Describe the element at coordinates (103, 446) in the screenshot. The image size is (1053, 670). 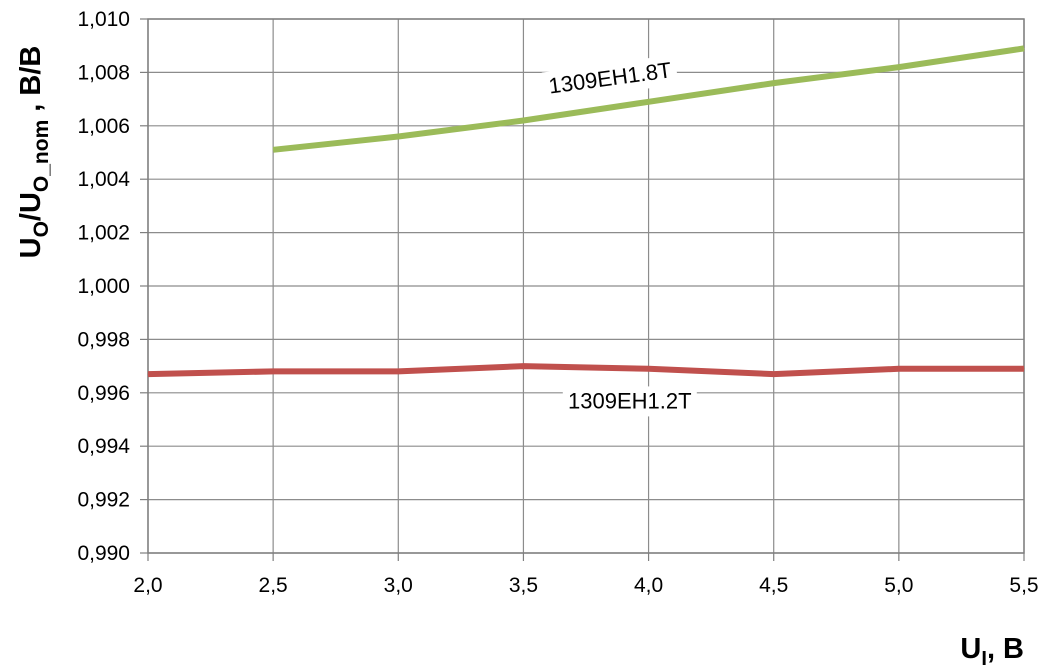
I see `y-tick-label: 0,994` at that location.